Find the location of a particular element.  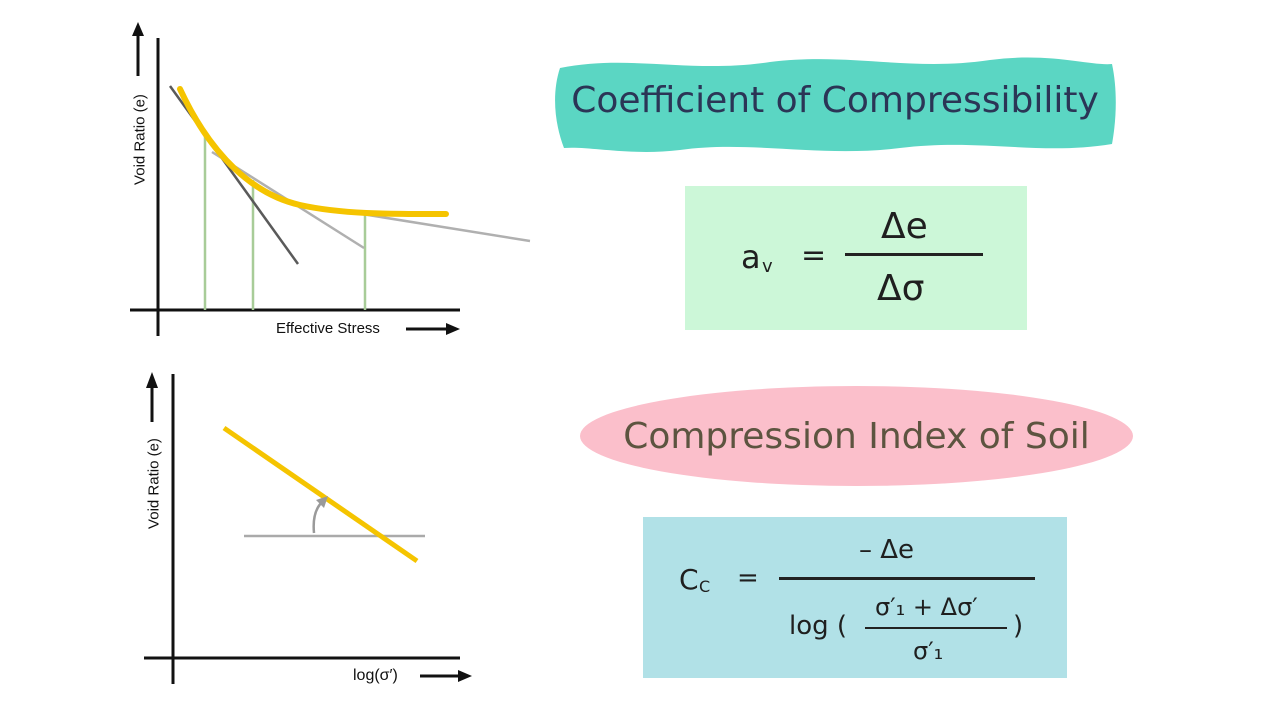

bottom-ylabel: Void Ratio (e) is located at coordinates (154, 483).